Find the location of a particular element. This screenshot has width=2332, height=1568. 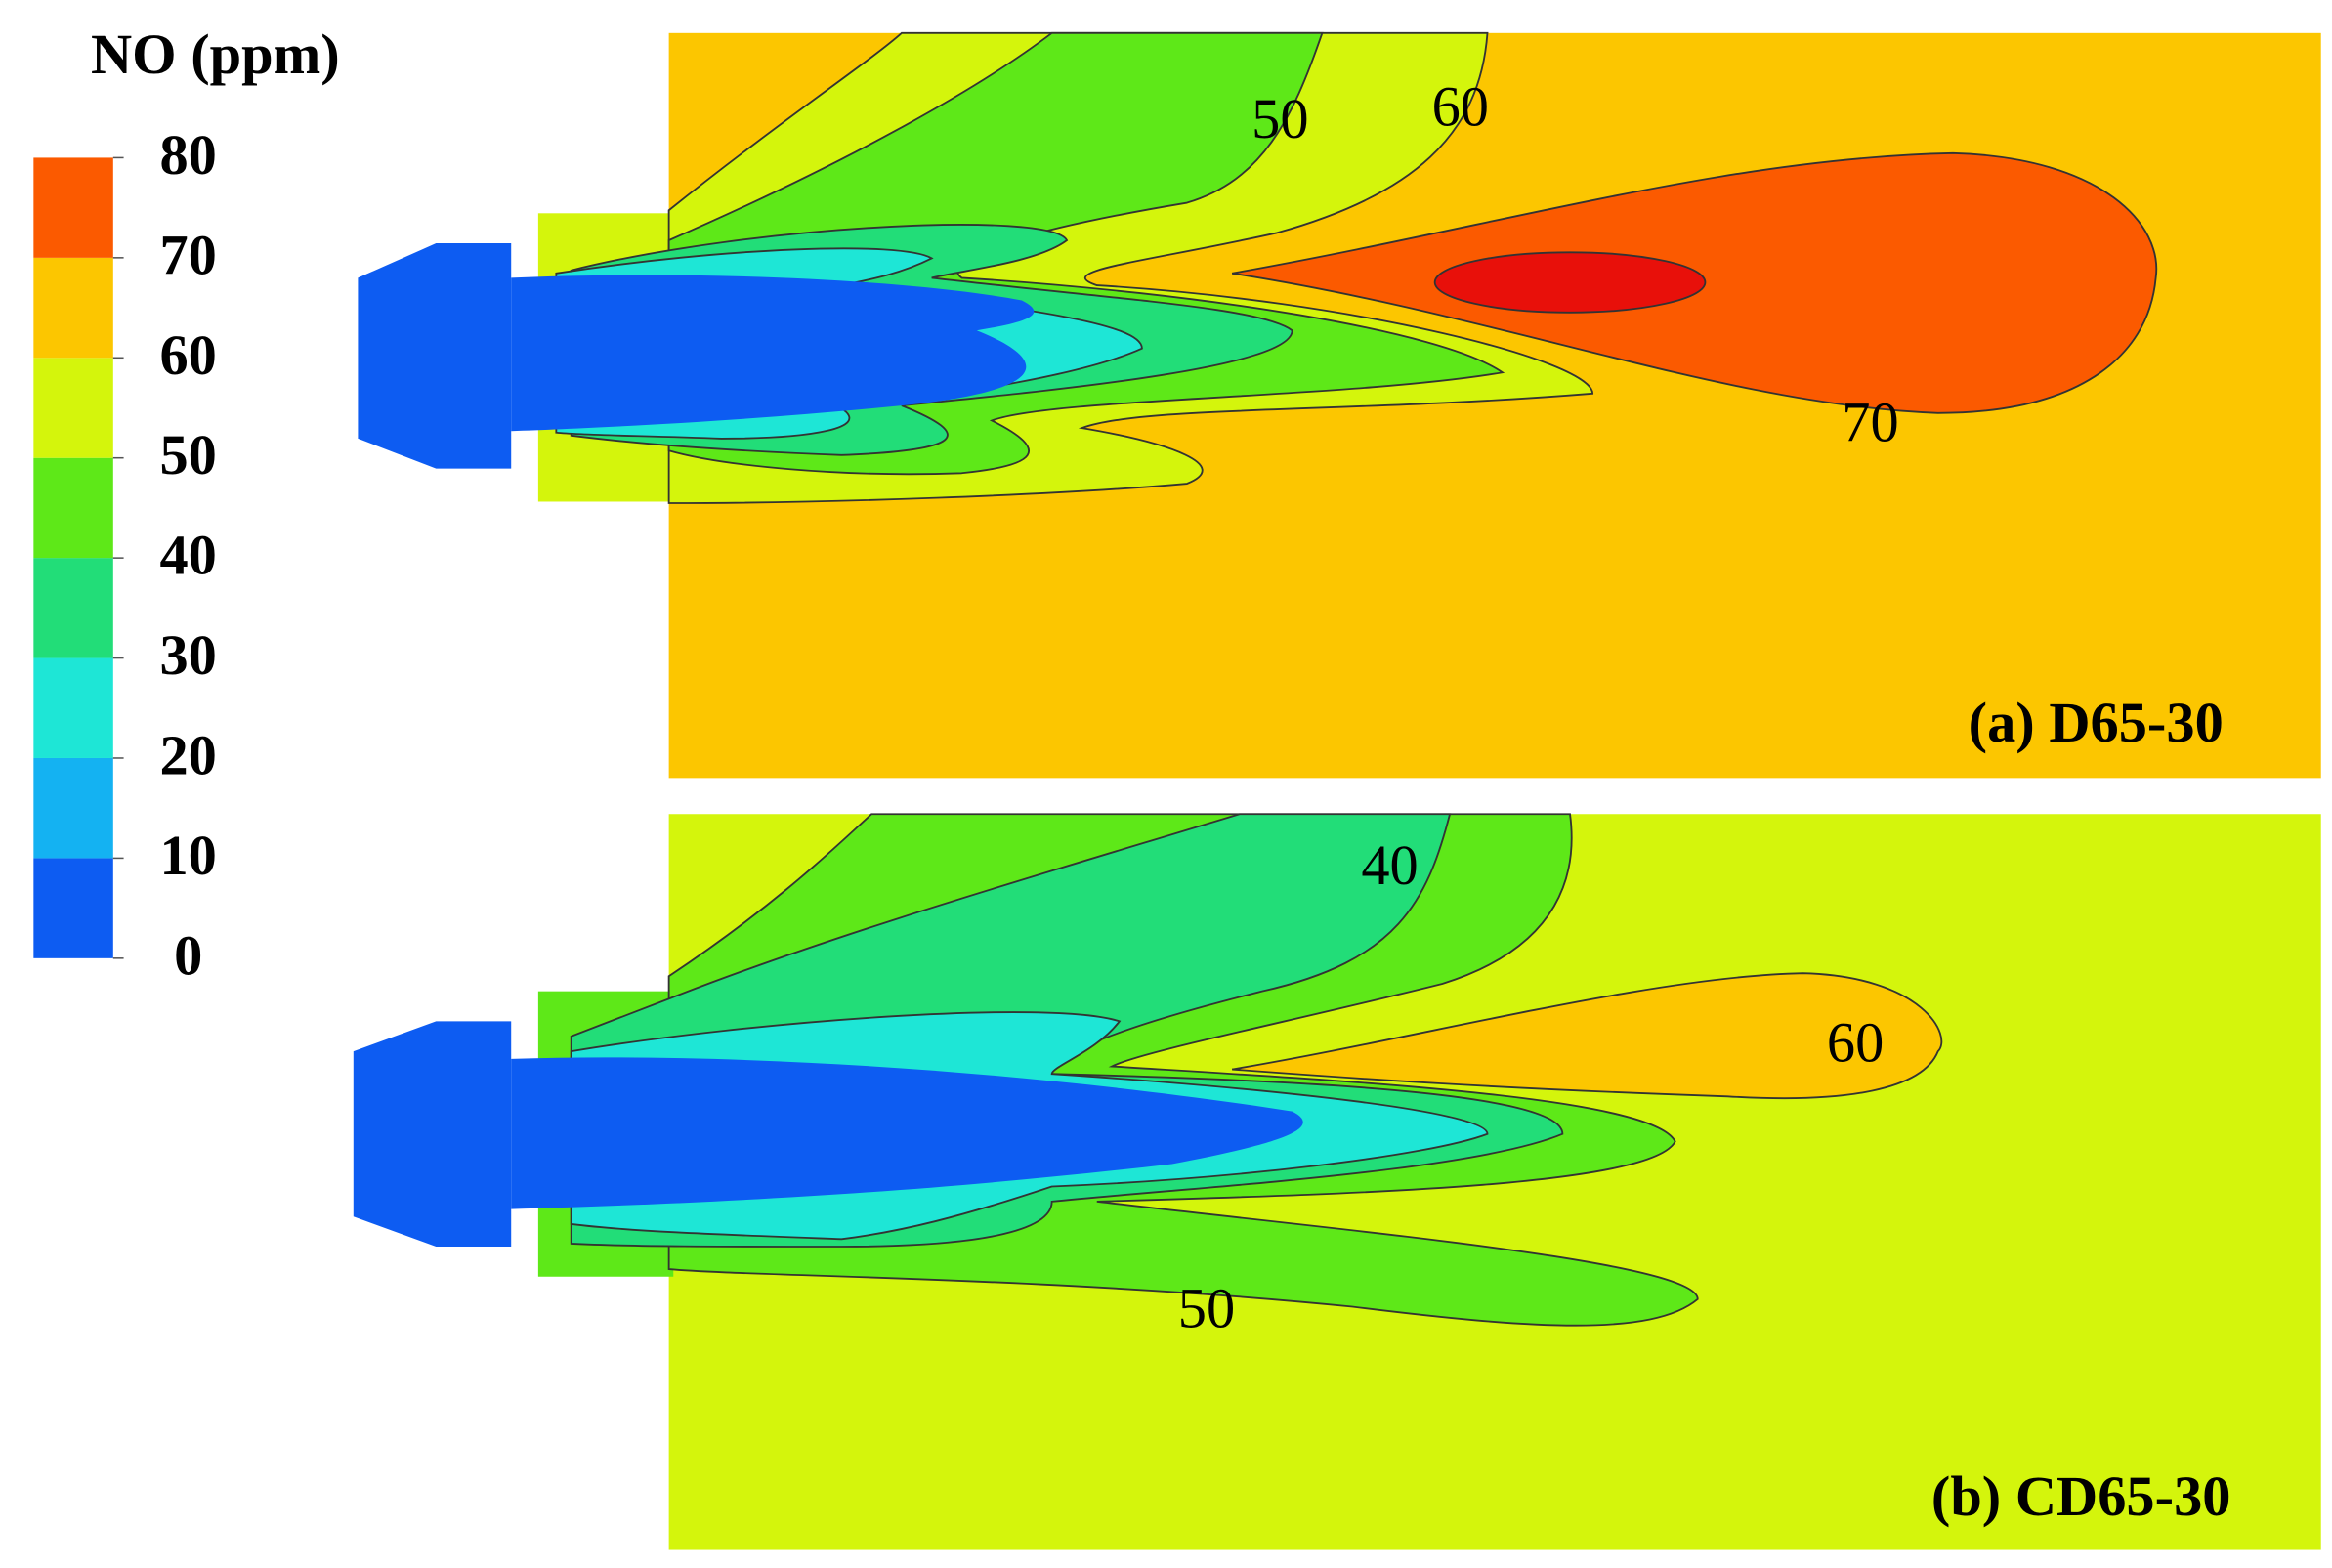

colorbar-tick-label: 10 is located at coordinates (187, 855).